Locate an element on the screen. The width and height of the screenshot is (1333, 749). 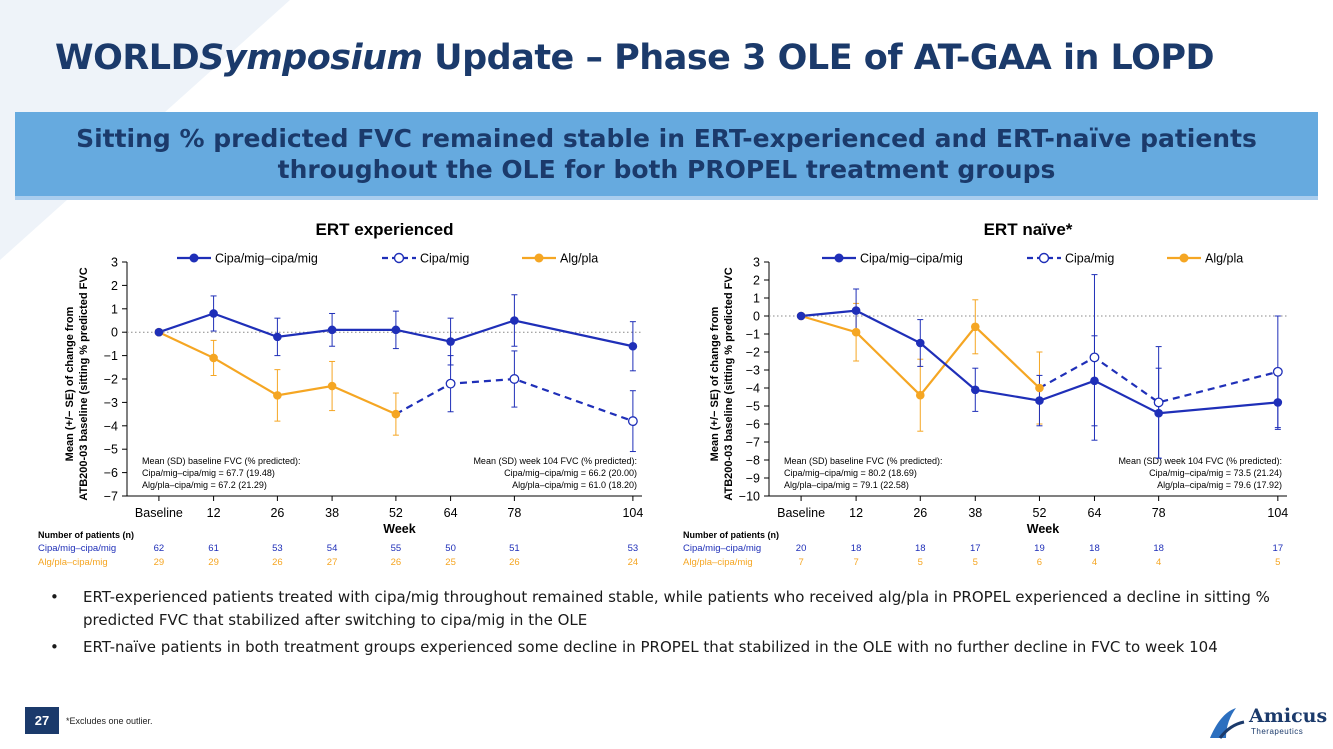
legend-marker-cipa-cipa is located at coordinates (839, 258).